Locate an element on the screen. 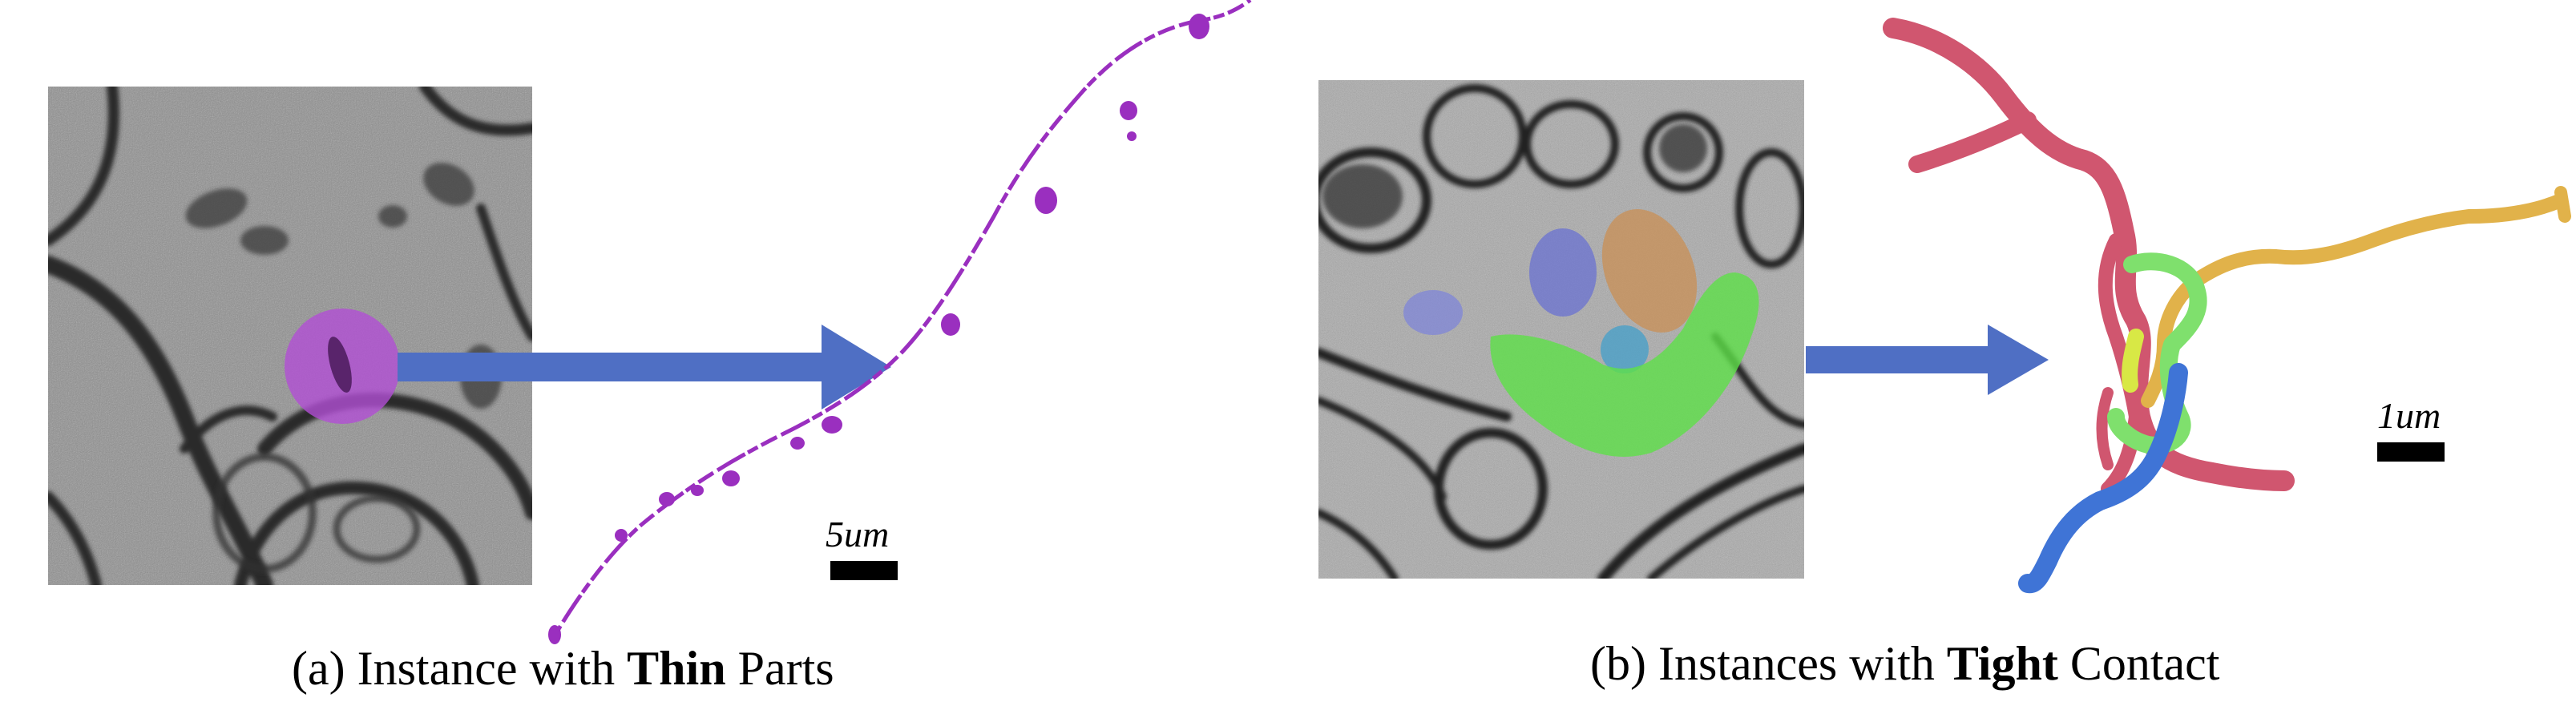  instance-pink-3d is located at coordinates (2089, 254).